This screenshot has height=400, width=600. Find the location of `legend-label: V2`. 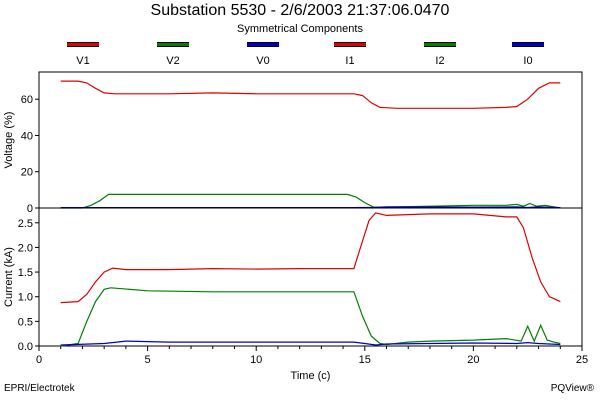

legend-label: V2 is located at coordinates (173, 61).